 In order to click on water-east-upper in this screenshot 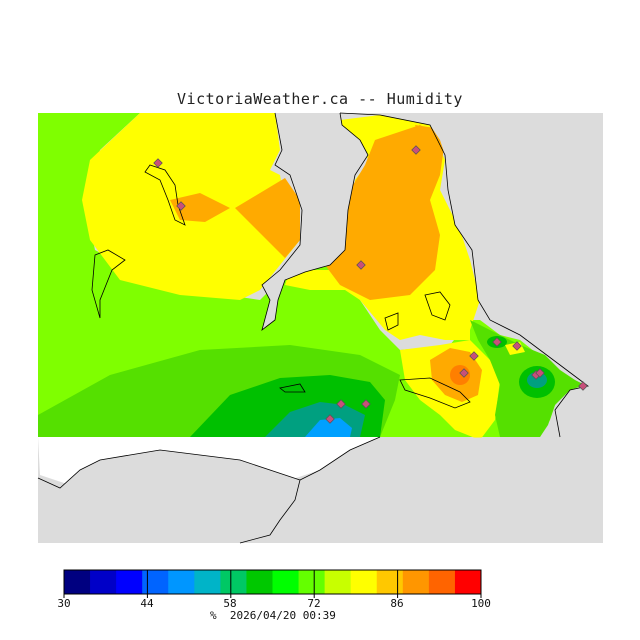, I will do `click(516, 275)`.